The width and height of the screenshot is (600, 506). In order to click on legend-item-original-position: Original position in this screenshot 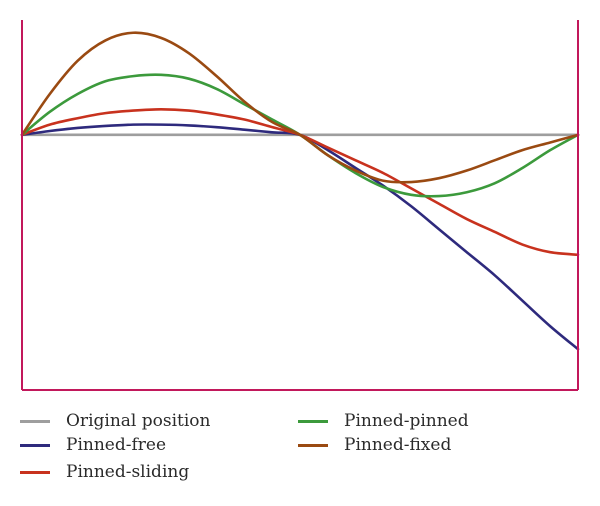, I will do `click(115, 421)`.